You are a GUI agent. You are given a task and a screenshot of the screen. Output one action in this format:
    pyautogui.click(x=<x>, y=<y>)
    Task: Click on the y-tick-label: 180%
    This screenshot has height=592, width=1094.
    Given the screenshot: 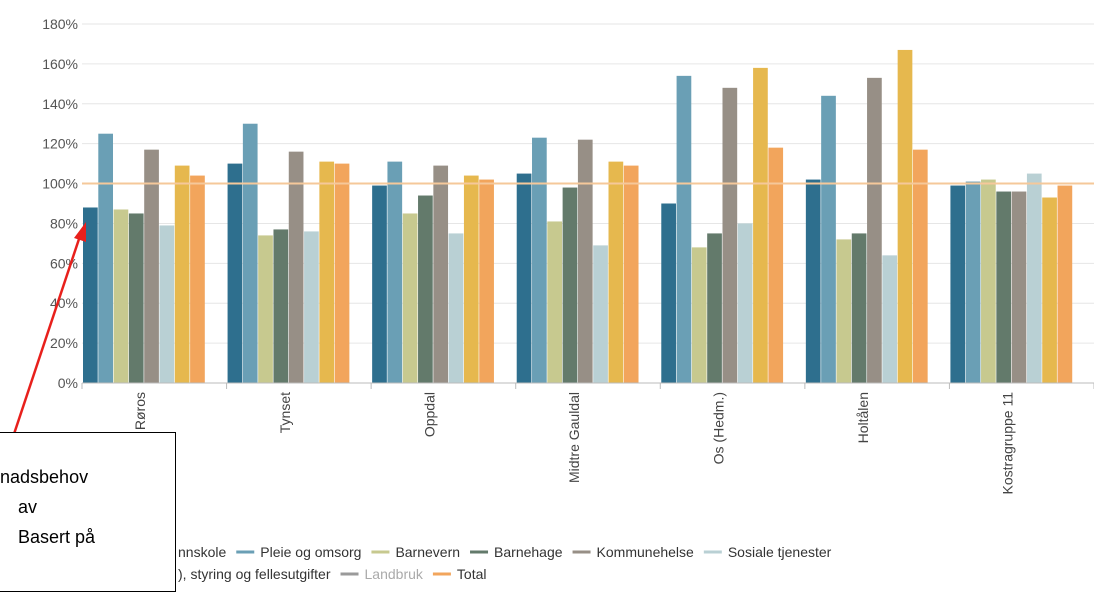 What is the action you would take?
    pyautogui.click(x=60, y=24)
    